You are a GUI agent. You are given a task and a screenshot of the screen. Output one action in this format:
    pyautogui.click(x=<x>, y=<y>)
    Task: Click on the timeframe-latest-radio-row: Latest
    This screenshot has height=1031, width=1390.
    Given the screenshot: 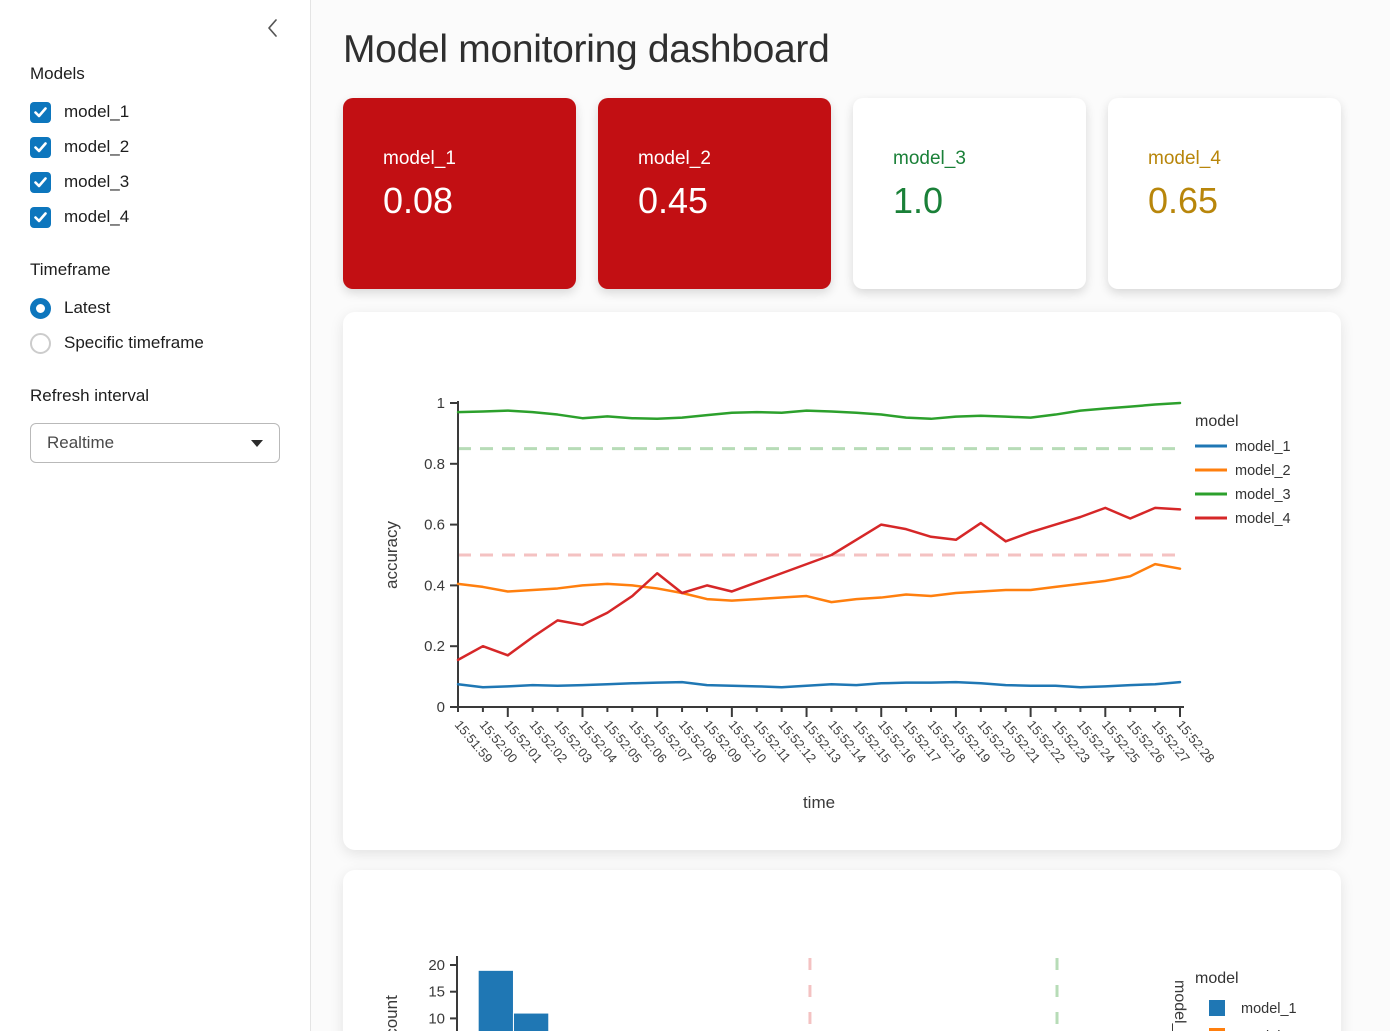 What is the action you would take?
    pyautogui.click(x=70, y=308)
    